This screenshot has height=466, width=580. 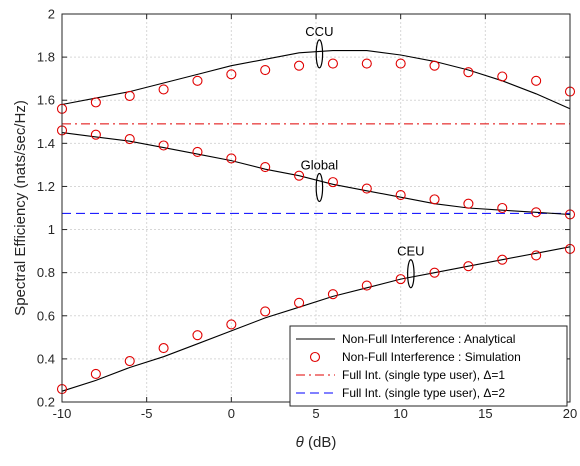 What do you see at coordinates (570, 413) in the screenshot?
I see `x-tick-label: 20` at bounding box center [570, 413].